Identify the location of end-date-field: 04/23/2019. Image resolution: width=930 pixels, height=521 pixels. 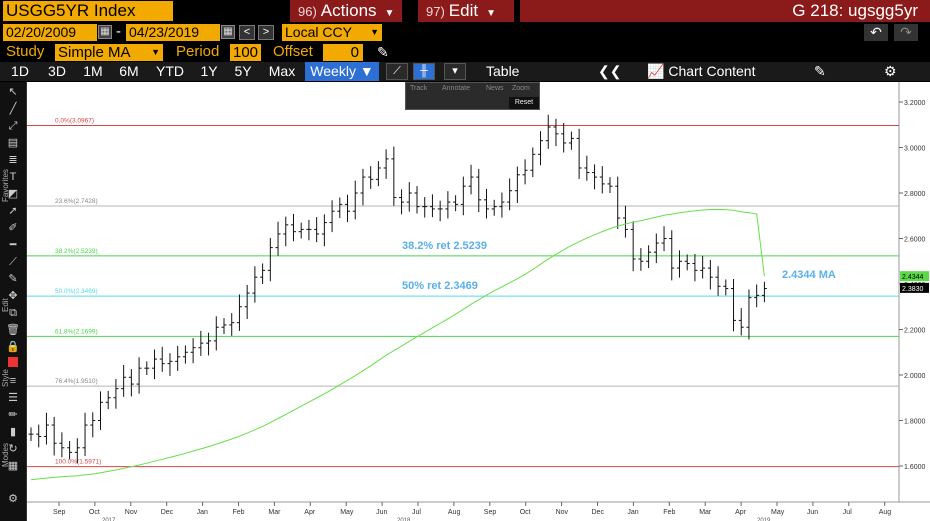
(173, 32).